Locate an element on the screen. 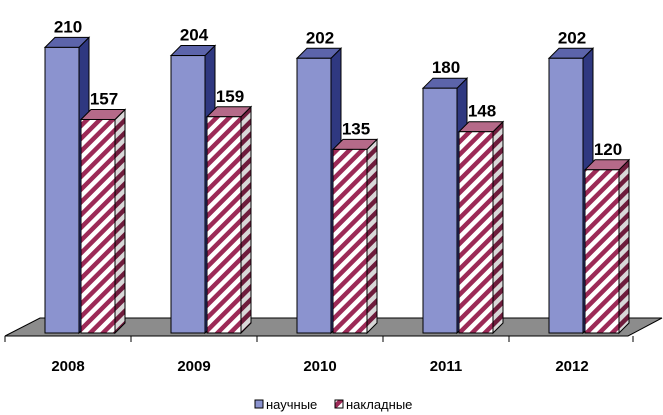  bar-nakladnye-2009 is located at coordinates (229, 220).